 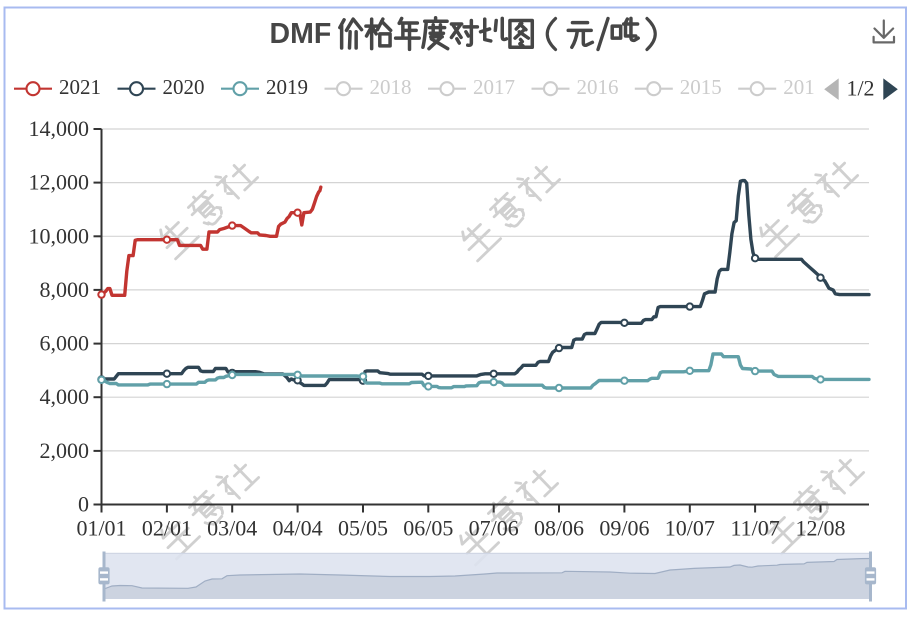 What do you see at coordinates (83, 504) in the screenshot?
I see `svg-text: 0` at bounding box center [83, 504].